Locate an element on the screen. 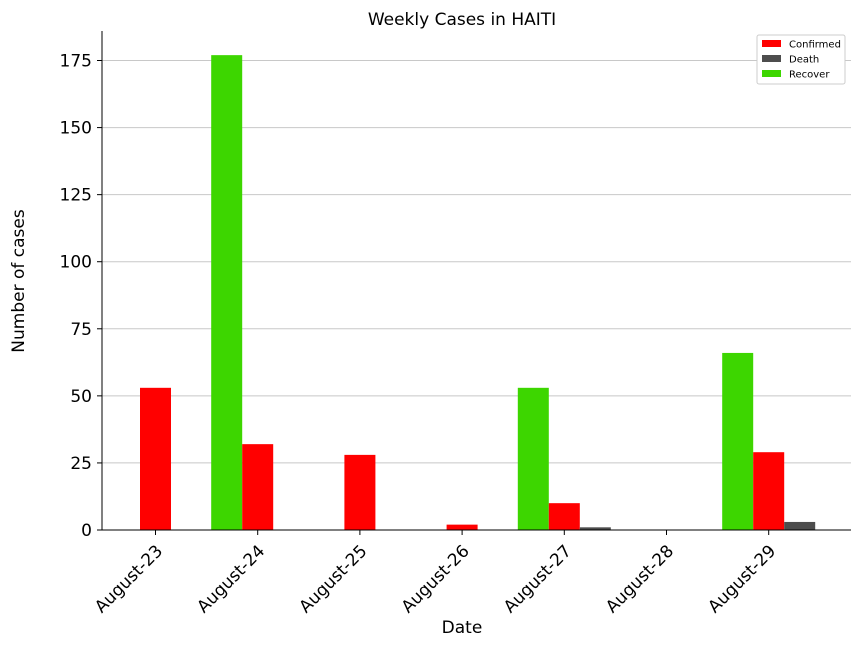 The image size is (864, 648). y-tick-label: 125 is located at coordinates (76, 196).